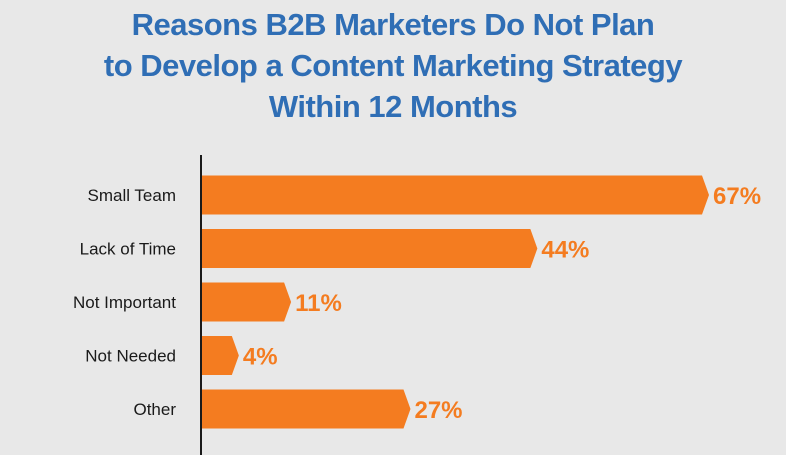 Image resolution: width=786 pixels, height=455 pixels. What do you see at coordinates (132, 195) in the screenshot?
I see `category-label-small-team: Small Team` at bounding box center [132, 195].